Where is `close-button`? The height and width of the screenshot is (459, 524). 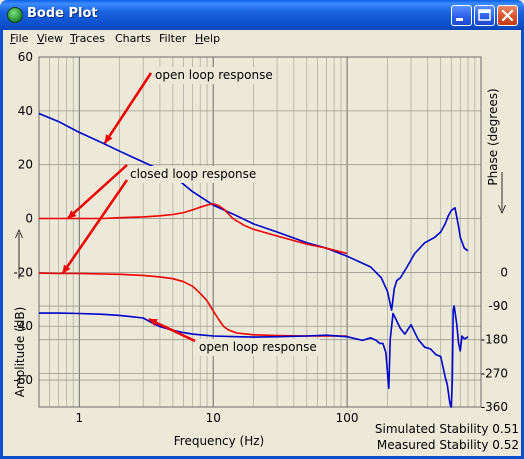
close-button is located at coordinates (507, 15).